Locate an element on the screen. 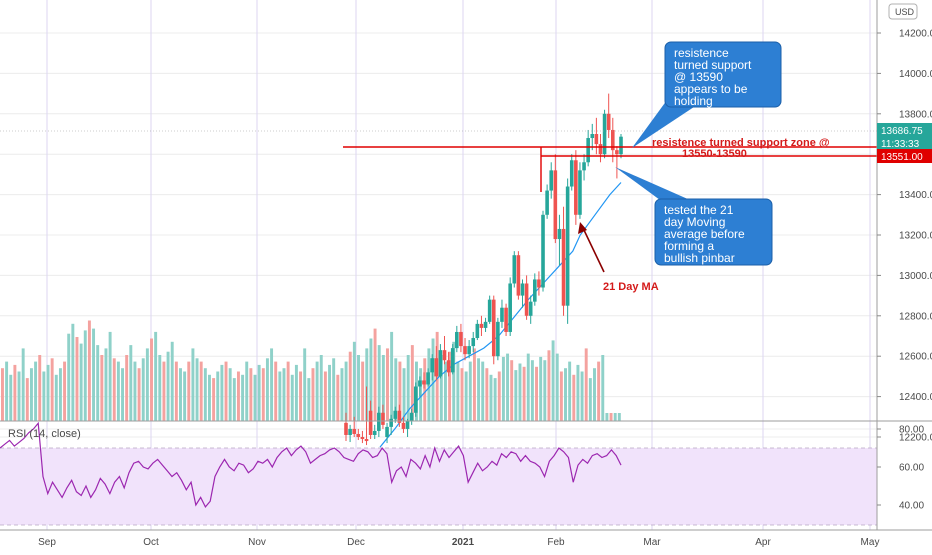 The image size is (932, 555). rsi-axis: 80.00 60.00 40.00 is located at coordinates (900, 468).